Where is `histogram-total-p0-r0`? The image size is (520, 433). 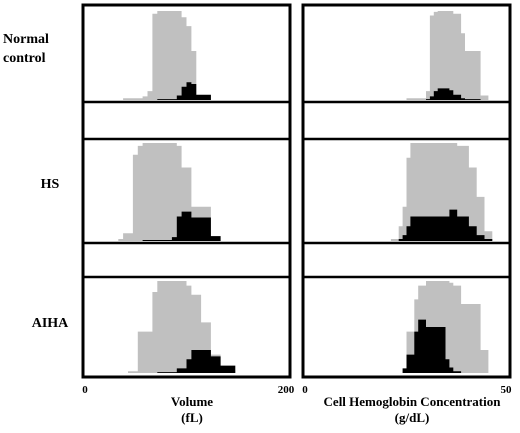 histogram-total-p0-r0 is located at coordinates (167, 55).